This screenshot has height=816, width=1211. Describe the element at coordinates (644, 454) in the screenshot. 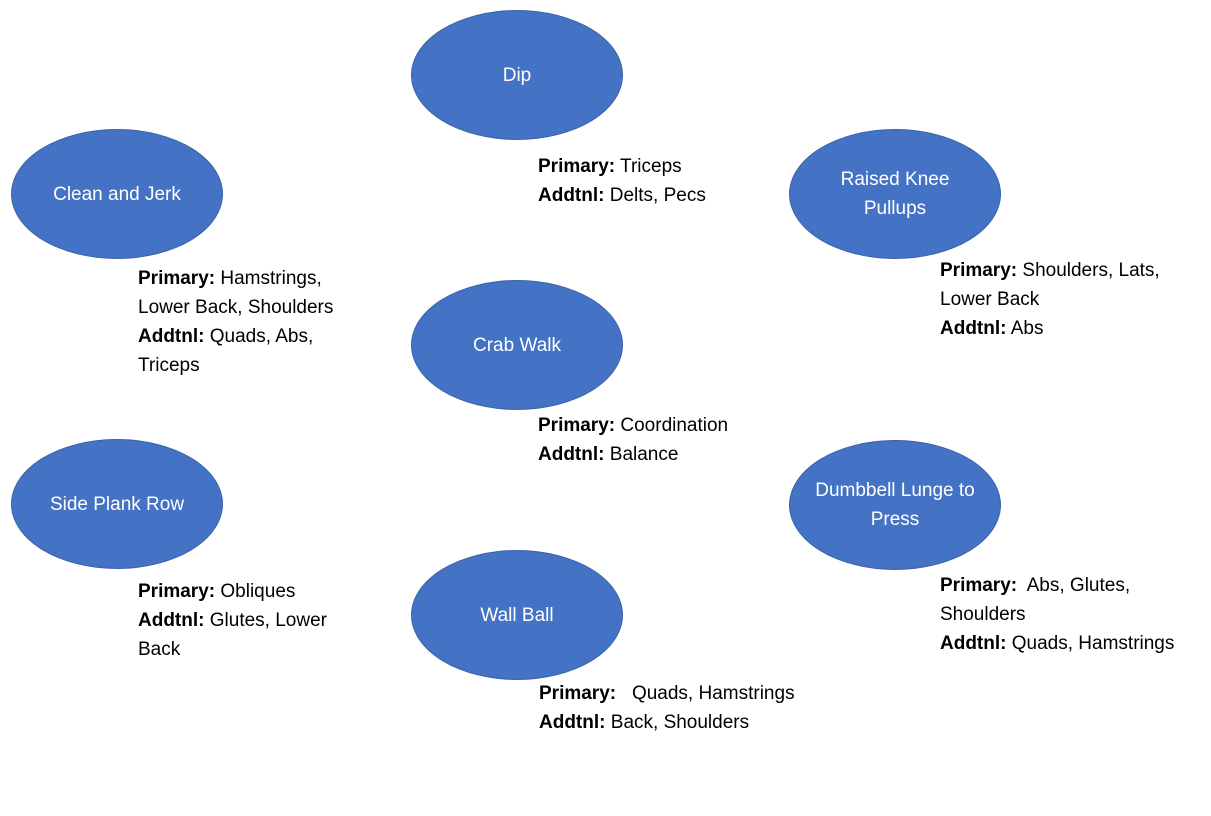

I see `addtnl-muscles: Balance` at that location.